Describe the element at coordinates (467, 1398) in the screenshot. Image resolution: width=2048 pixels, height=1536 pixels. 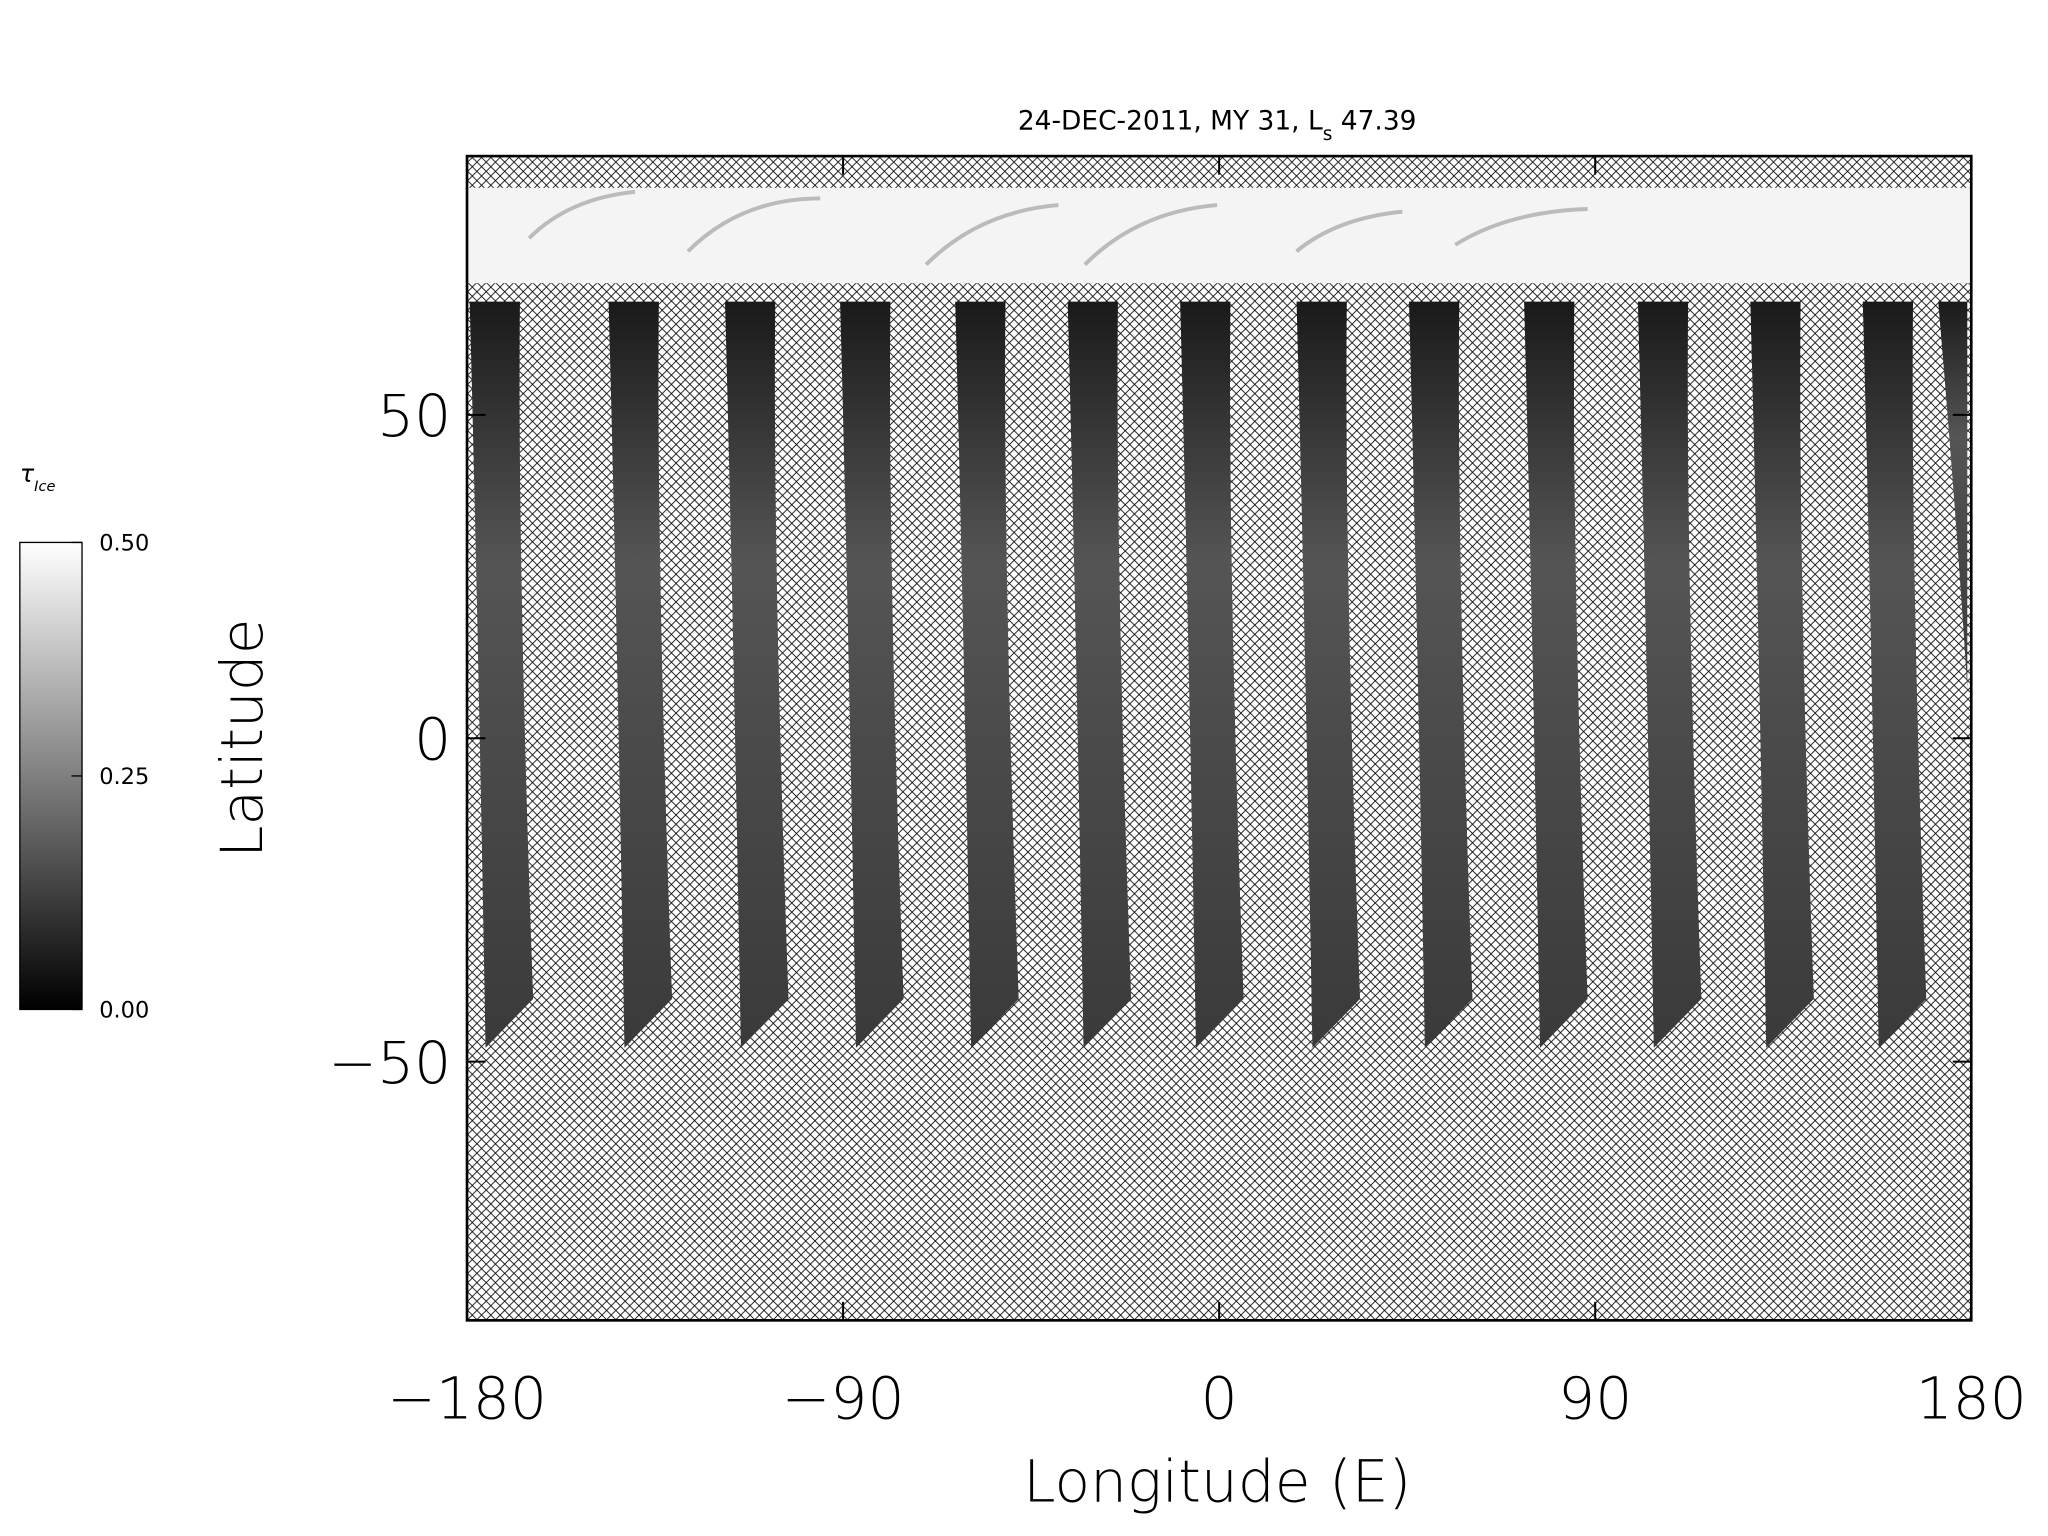
I see `x-tick-label: −180` at that location.